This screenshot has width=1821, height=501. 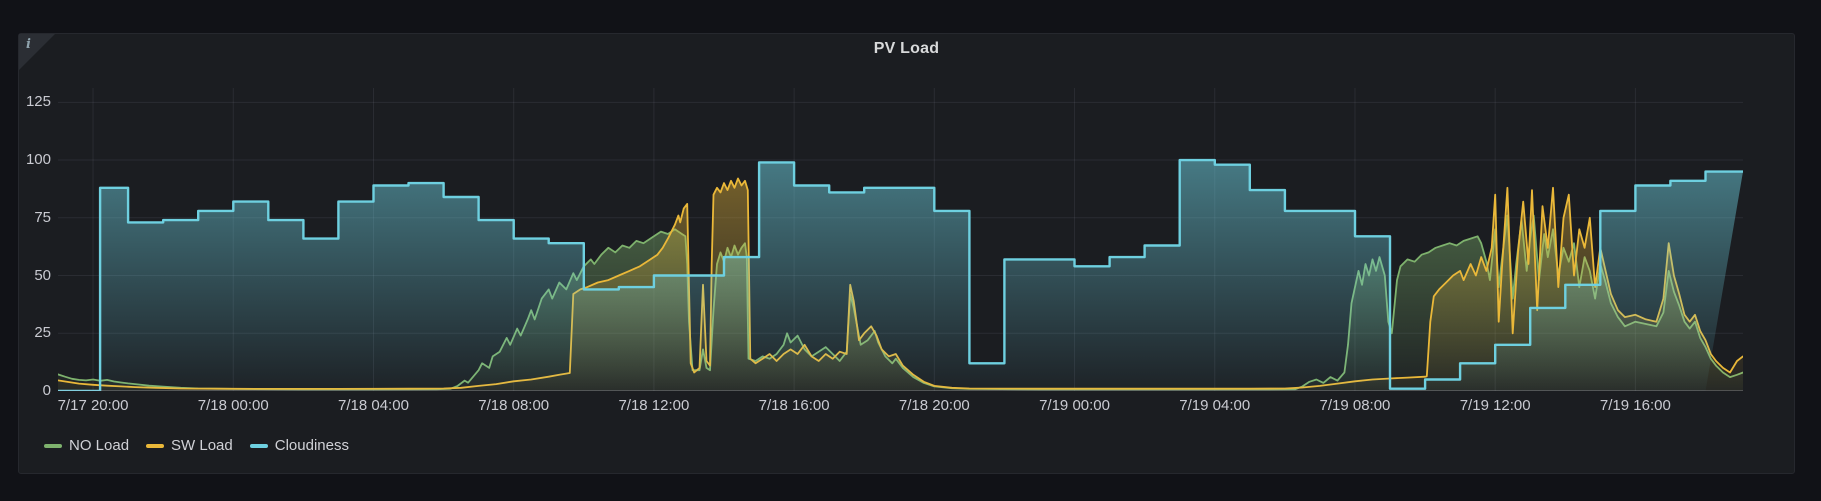 I want to click on legend-item-sw-load: SW Load, so click(x=189, y=445).